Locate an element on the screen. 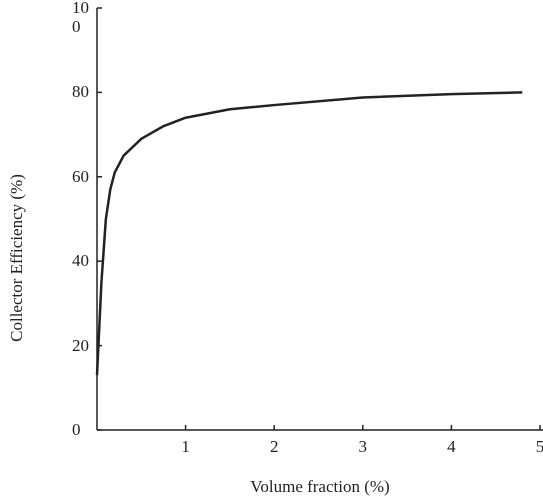 This screenshot has width=543, height=502. x-tick-label: 2 is located at coordinates (274, 446).